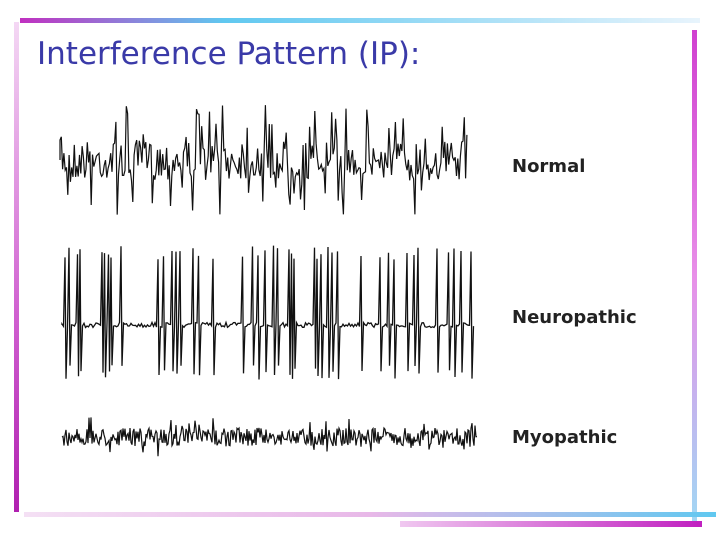 The height and width of the screenshot is (540, 720). I want to click on trace-label: Myopathic, so click(564, 437).